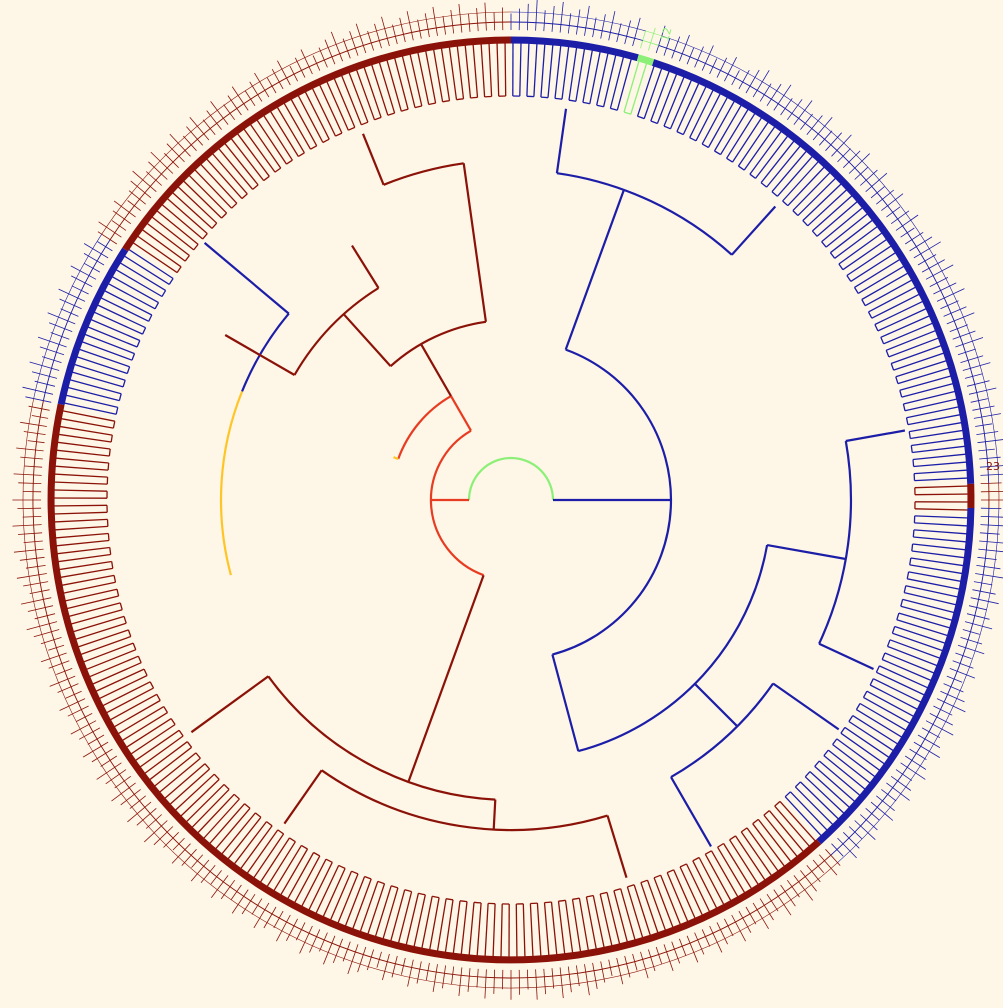 This screenshot has width=1003, height=1008. I want to click on leaf-label-12: 12, so click(666, 34).